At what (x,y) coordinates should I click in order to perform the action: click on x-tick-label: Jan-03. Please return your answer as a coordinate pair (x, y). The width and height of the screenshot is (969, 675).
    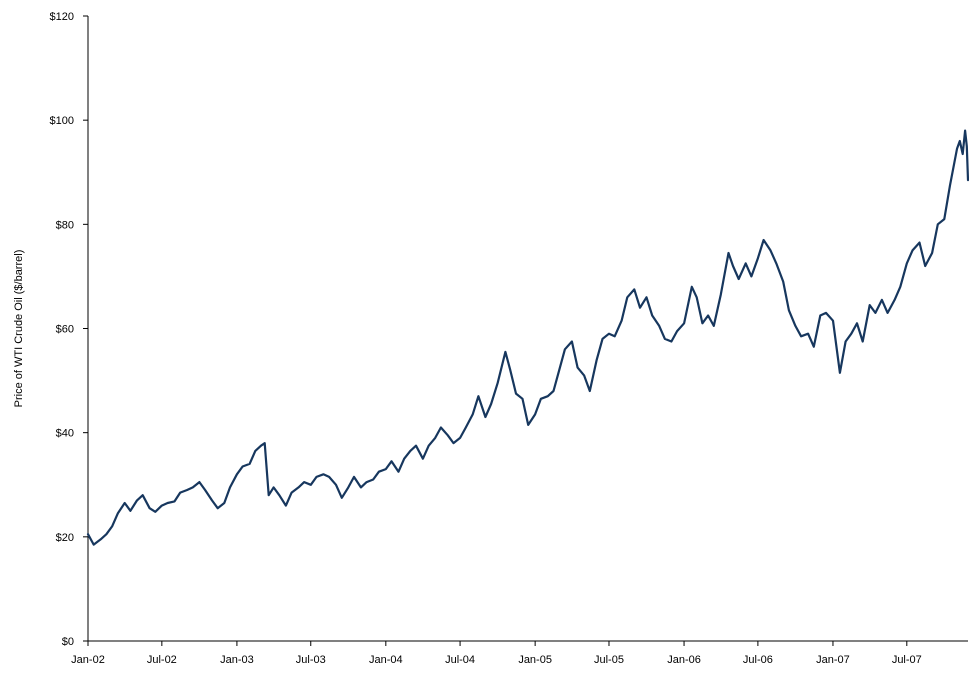
    Looking at the image, I should click on (237, 660).